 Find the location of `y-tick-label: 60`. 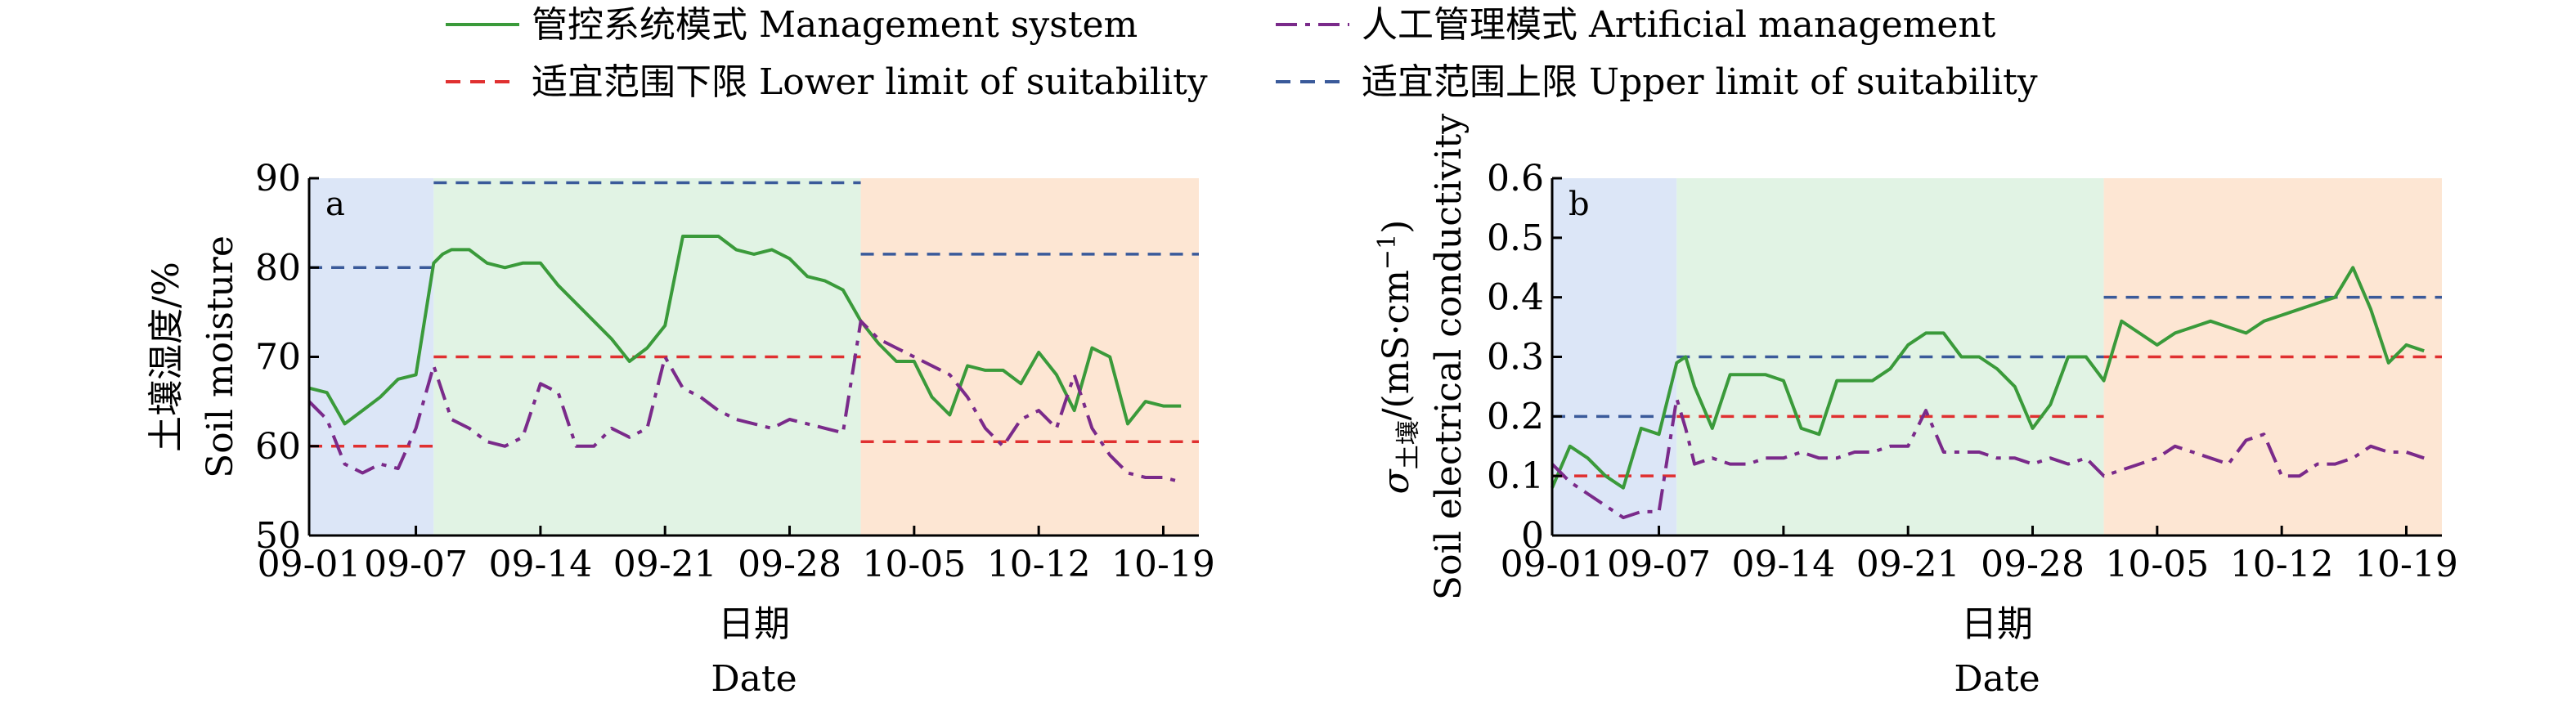

y-tick-label: 60 is located at coordinates (278, 447).